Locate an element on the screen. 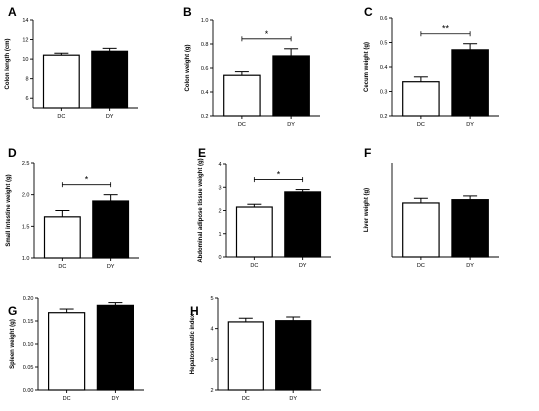  chart-panel-h: H 2 3 4 5 Hepatosomatic index DC DY is located at coordinates (255, 349).